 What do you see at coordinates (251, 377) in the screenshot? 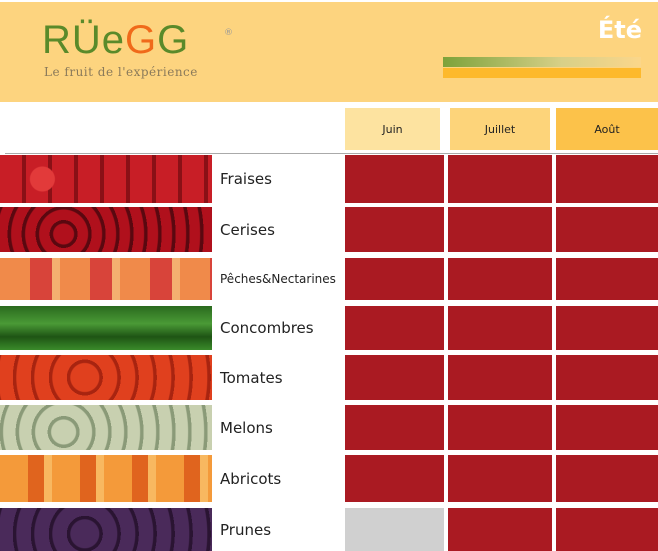
I see `produce-label: Tomates` at bounding box center [251, 377].